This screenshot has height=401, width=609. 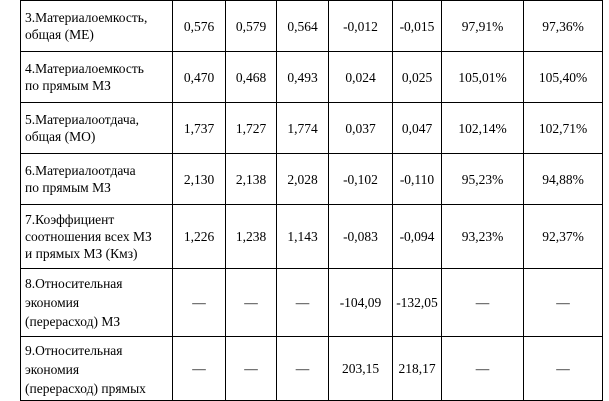 I want to click on value-cell: 1,238, so click(x=251, y=236).